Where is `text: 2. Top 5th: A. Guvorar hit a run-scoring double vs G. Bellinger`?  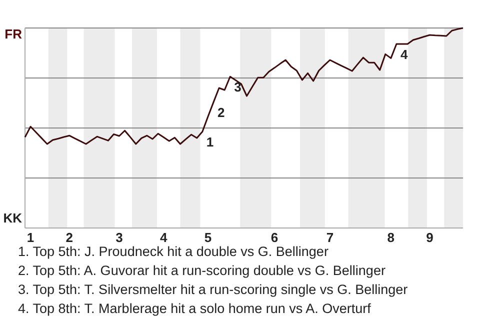
text: 2. Top 5th: A. Guvorar hit a run-scoring double vs G. Bellinger is located at coordinates (202, 270).